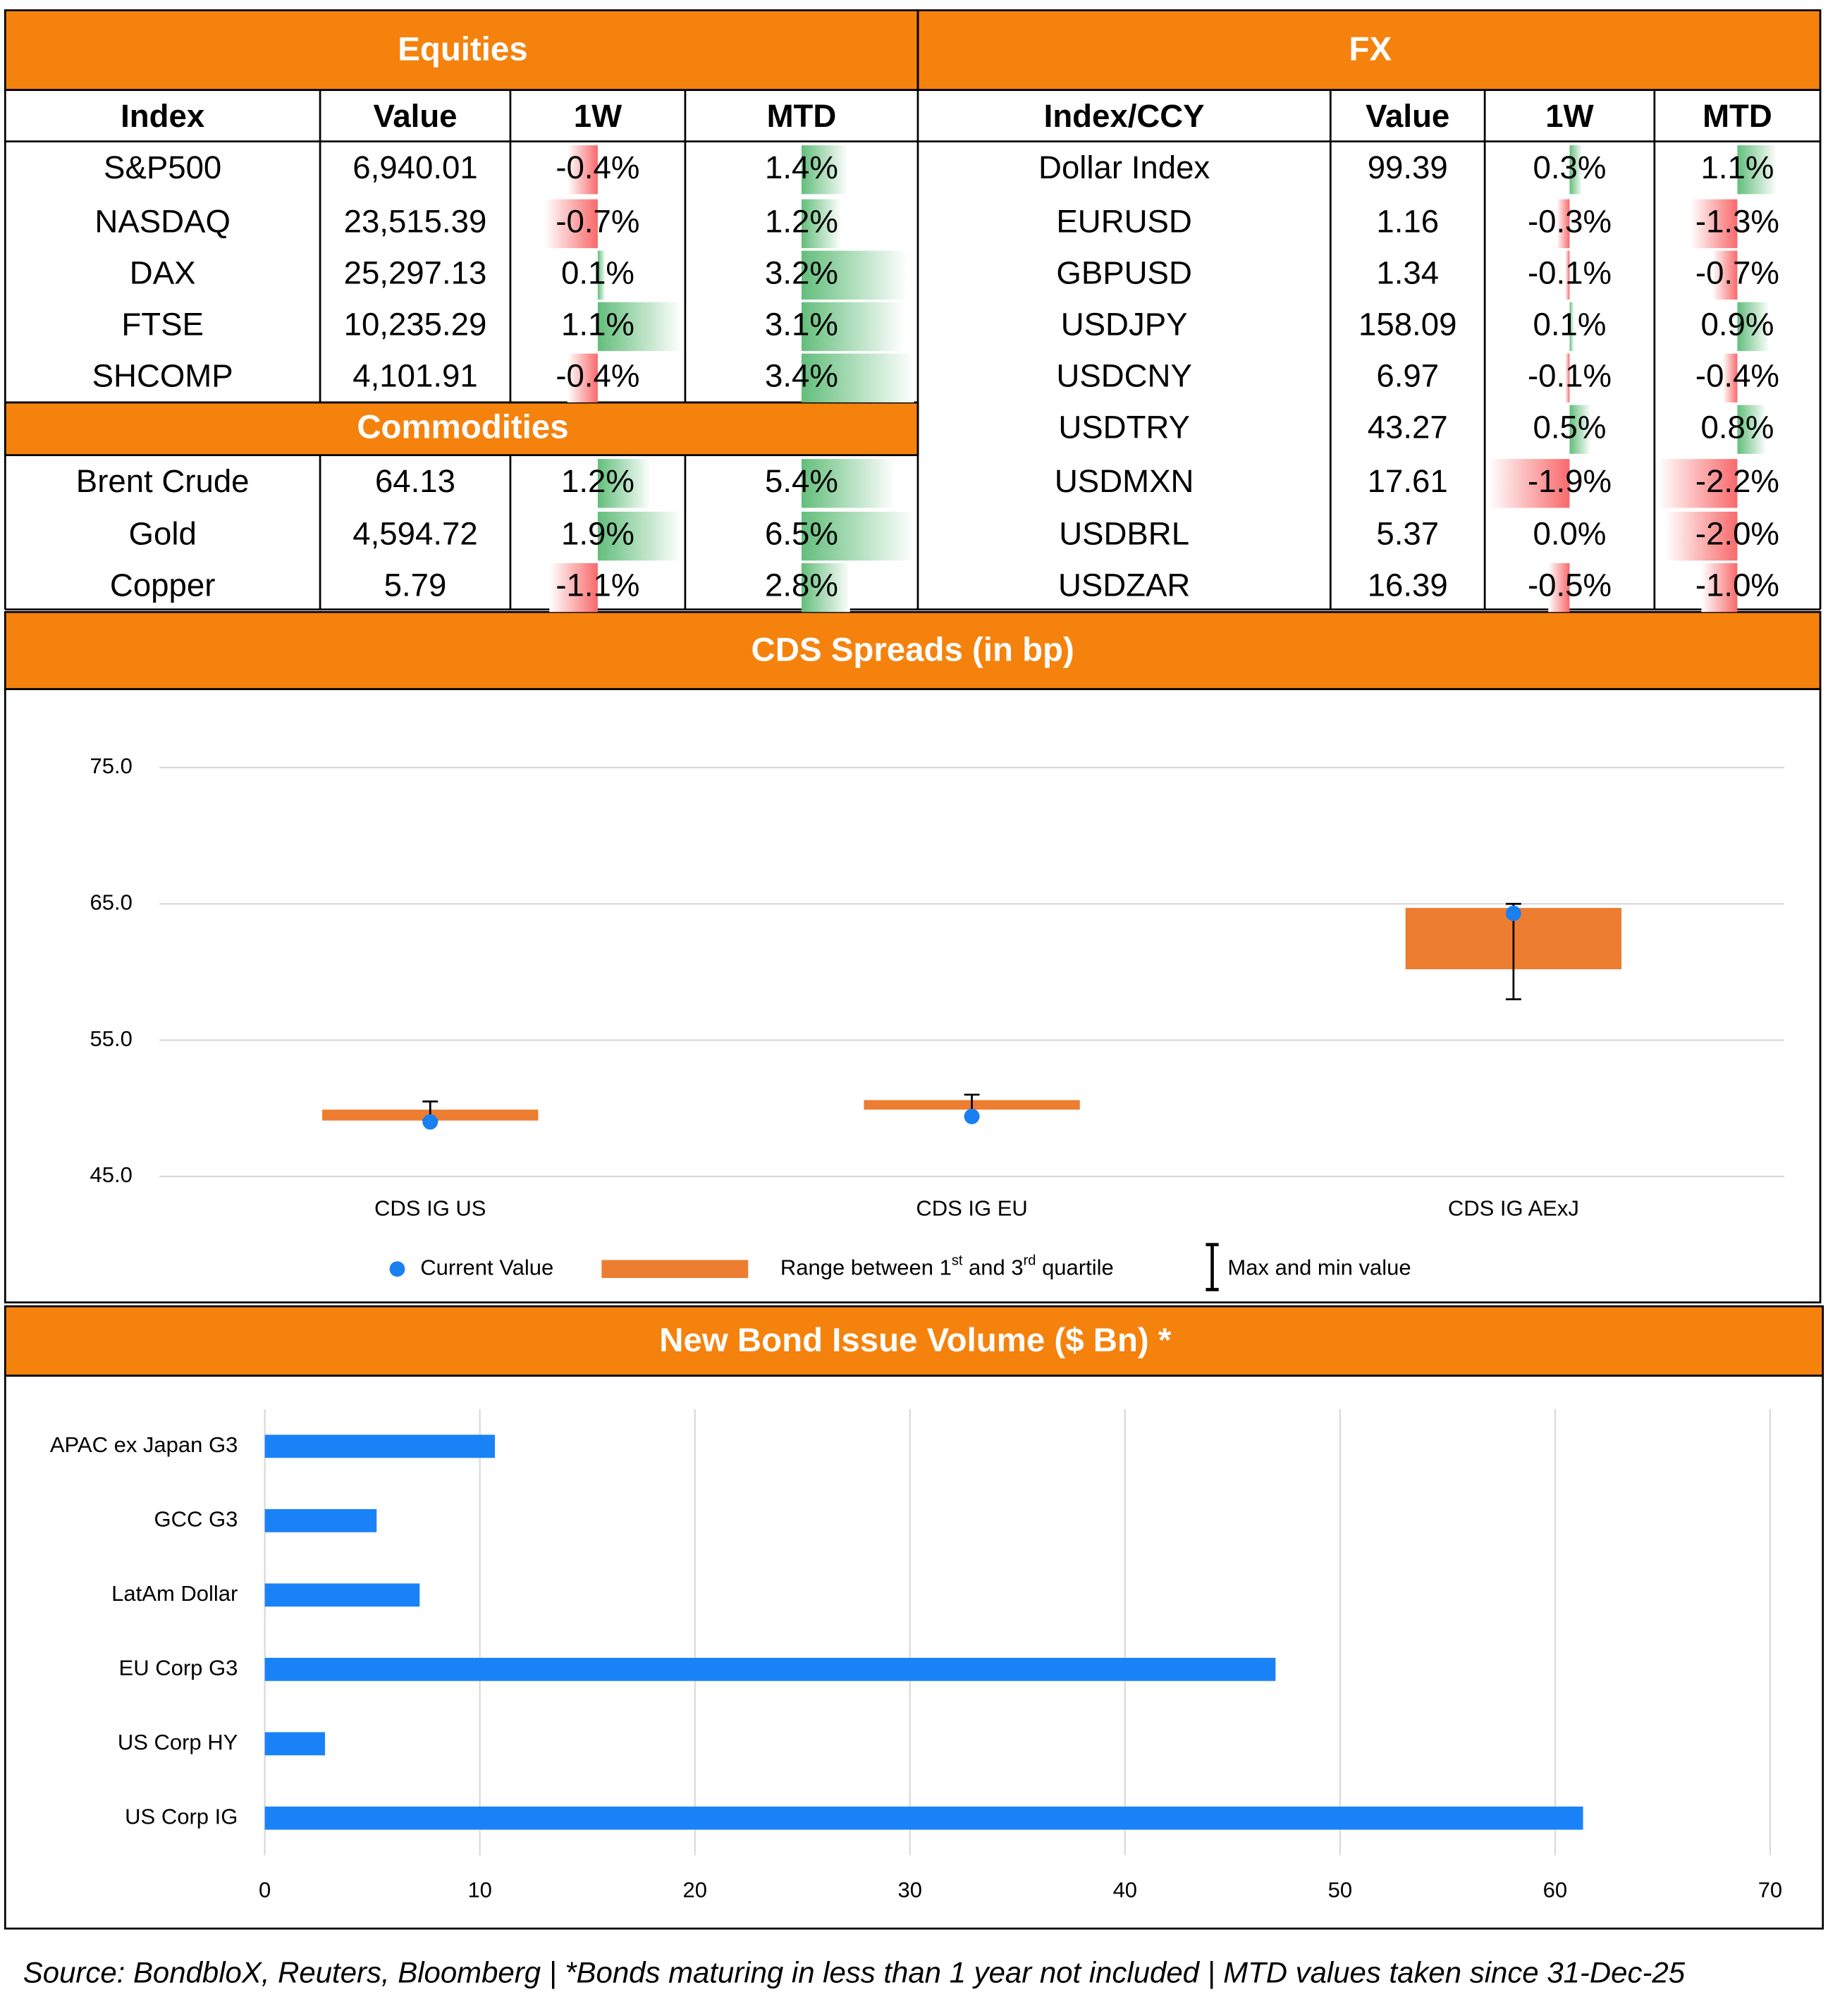 The width and height of the screenshot is (1828, 2016). What do you see at coordinates (1770, 1890) in the screenshot?
I see `x-tick-label: 70` at bounding box center [1770, 1890].